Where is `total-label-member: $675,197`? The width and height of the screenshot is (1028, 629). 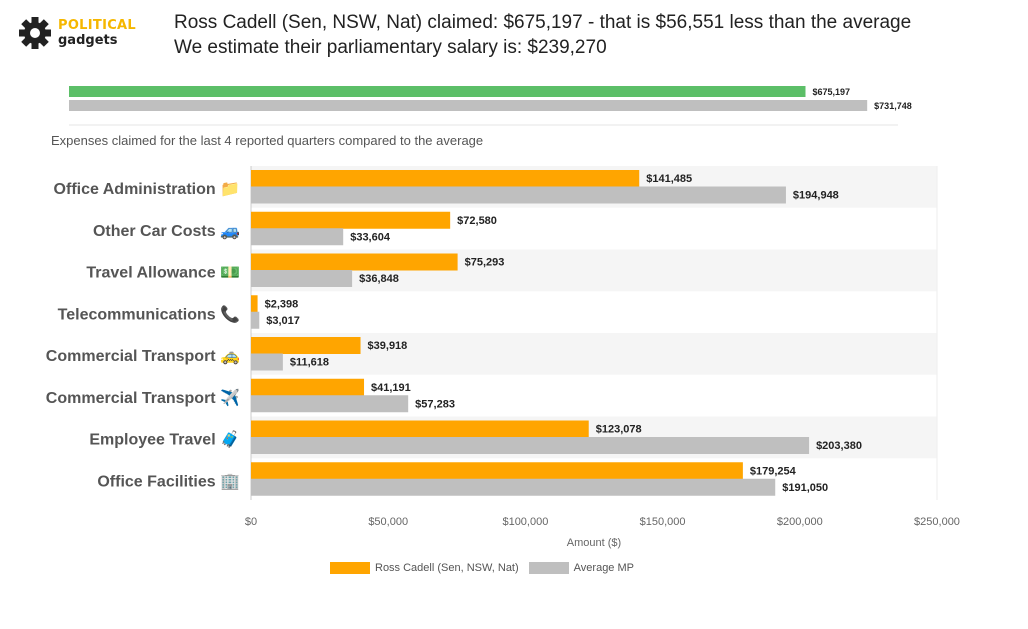
total-label-member: $675,197 is located at coordinates (831, 92).